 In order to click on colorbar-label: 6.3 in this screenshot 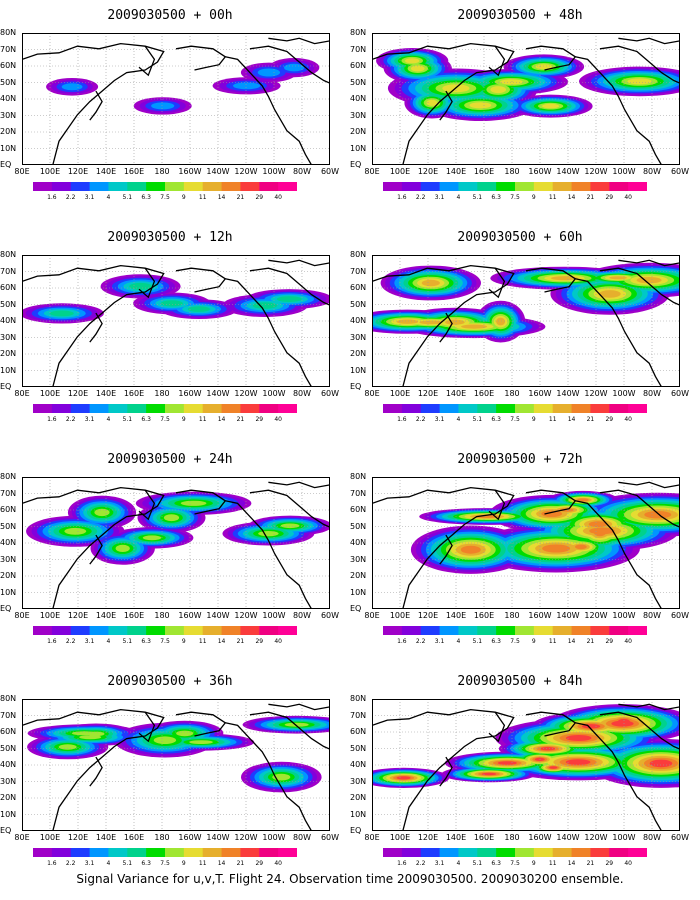, I will do `click(496, 419)`.